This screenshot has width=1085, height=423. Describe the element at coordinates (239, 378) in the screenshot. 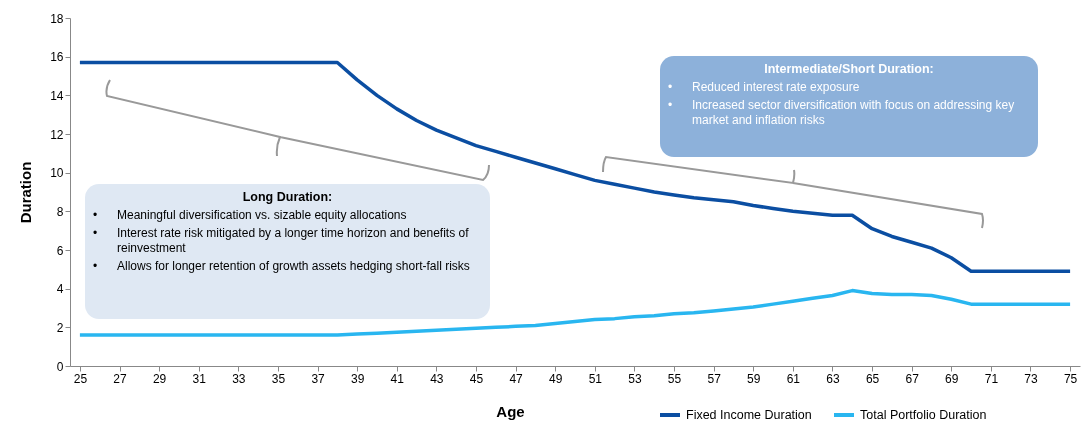

I see `x-tick-label: 33` at that location.